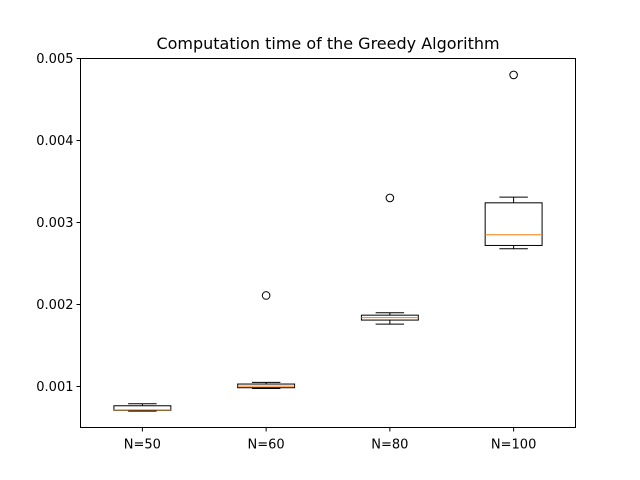 The height and width of the screenshot is (480, 640). Describe the element at coordinates (389, 445) in the screenshot. I see `x-tick-label: N=80` at that location.